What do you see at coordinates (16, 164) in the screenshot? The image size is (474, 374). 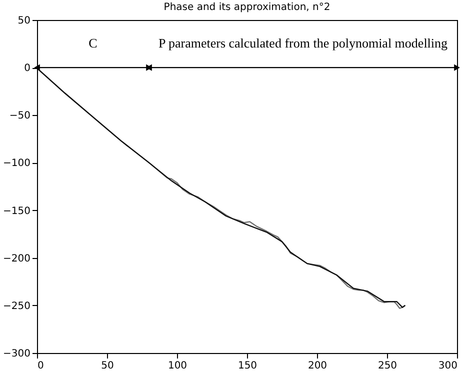 I see `y-tick-label: −100` at bounding box center [16, 164].